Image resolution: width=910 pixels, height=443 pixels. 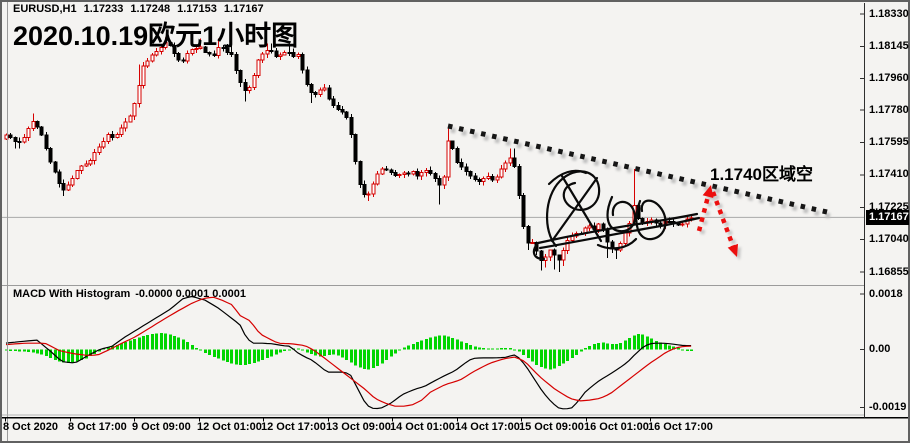 What do you see at coordinates (551, 427) in the screenshot?
I see `time-axis-label: 15 Oct 09:00` at bounding box center [551, 427].